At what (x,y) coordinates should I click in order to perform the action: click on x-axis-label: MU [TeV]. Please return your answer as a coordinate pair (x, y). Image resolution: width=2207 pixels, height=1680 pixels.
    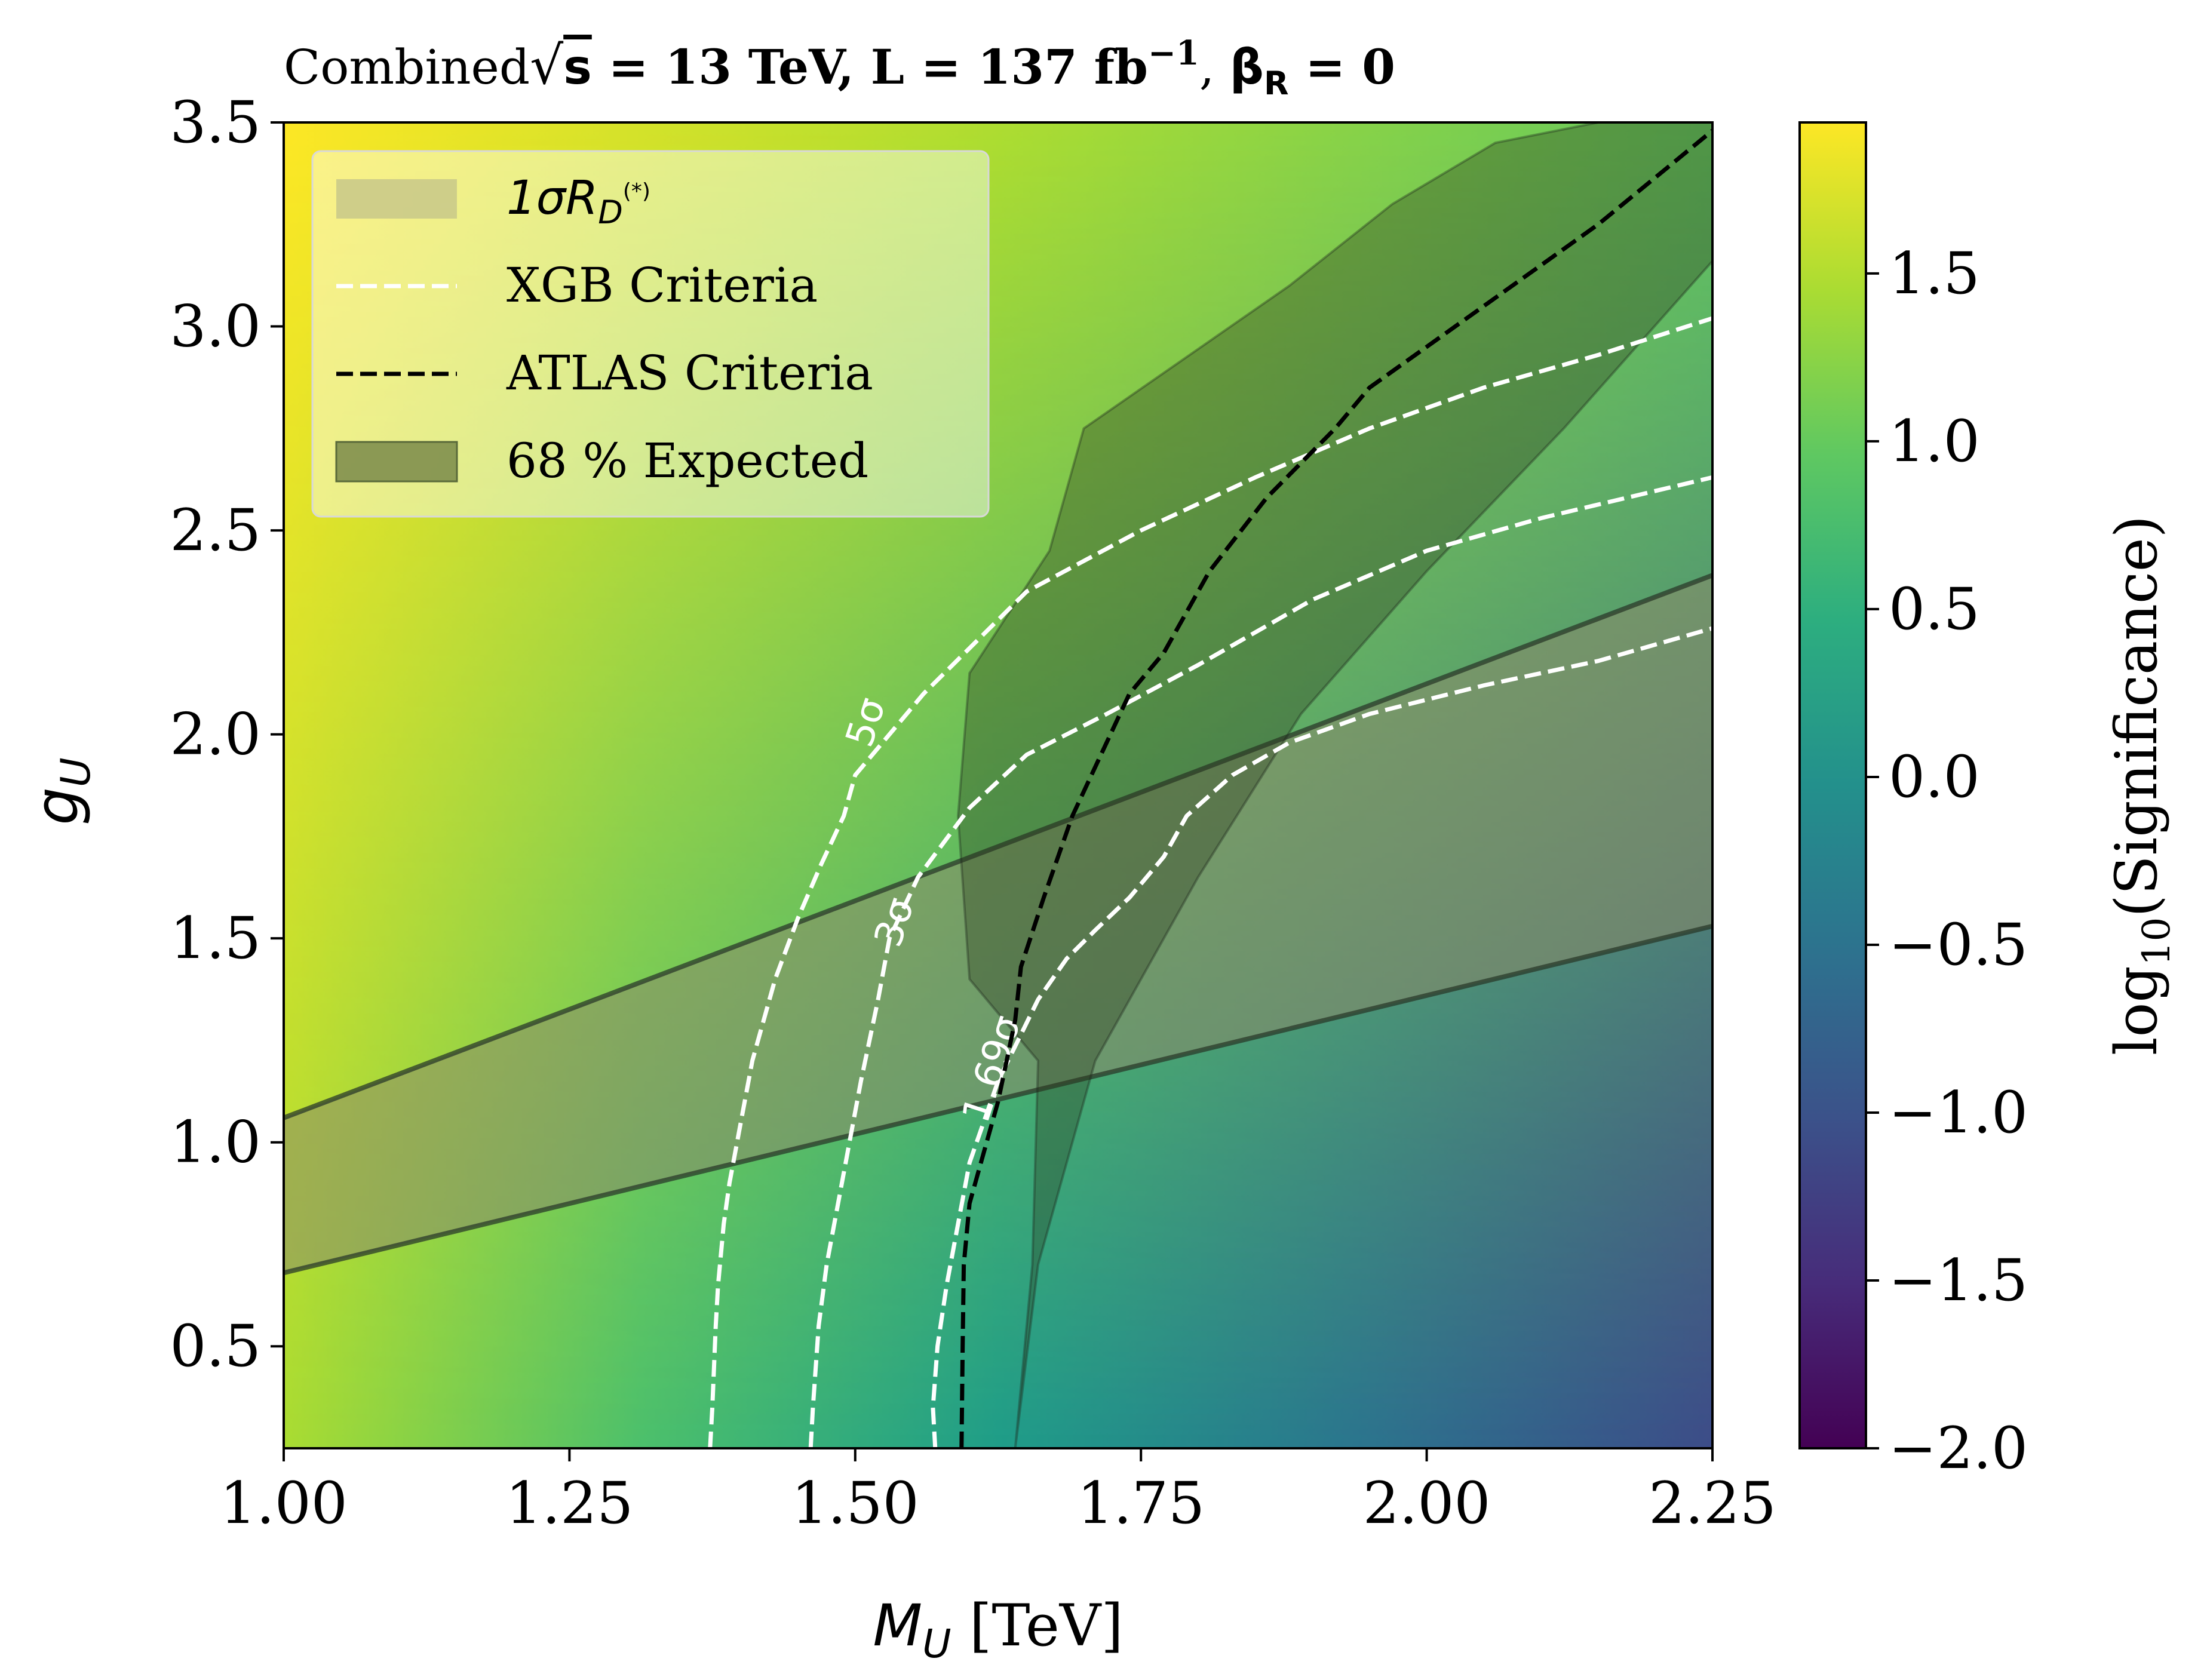
    Looking at the image, I should click on (998, 1629).